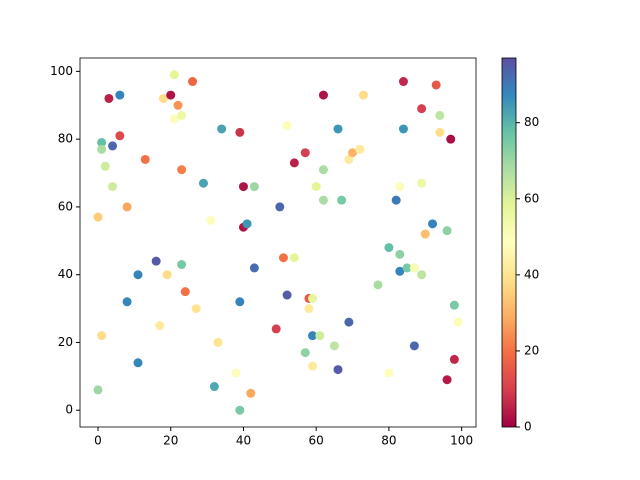 Image resolution: width=640 pixels, height=480 pixels. What do you see at coordinates (65, 274) in the screenshot?
I see `y-tick-label: 40` at bounding box center [65, 274].